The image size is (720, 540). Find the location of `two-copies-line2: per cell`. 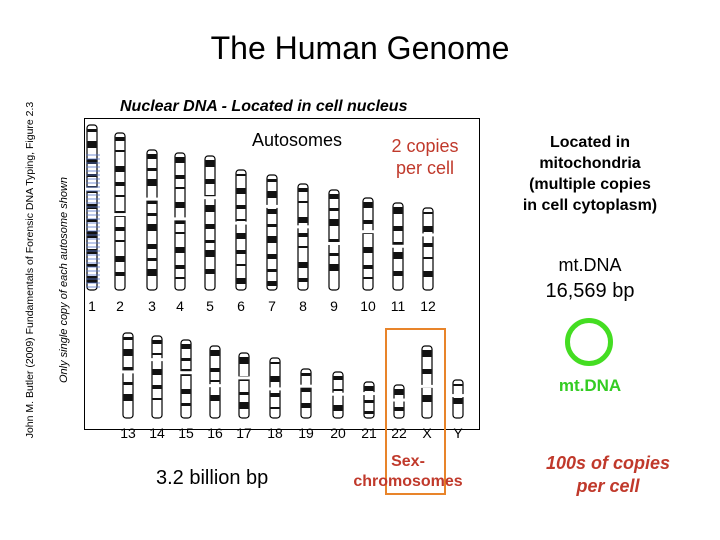

two-copies-line2: per cell is located at coordinates (425, 168).